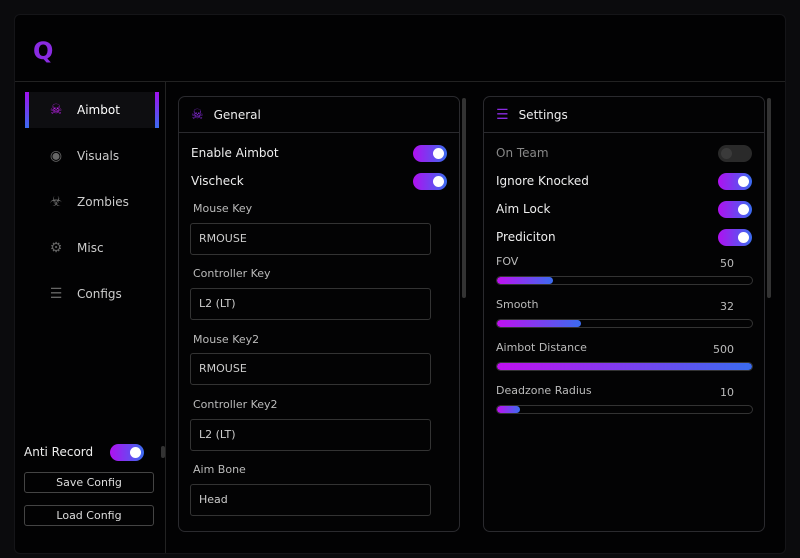  I want to click on anti-record-row: Anti Record, so click(84, 452).